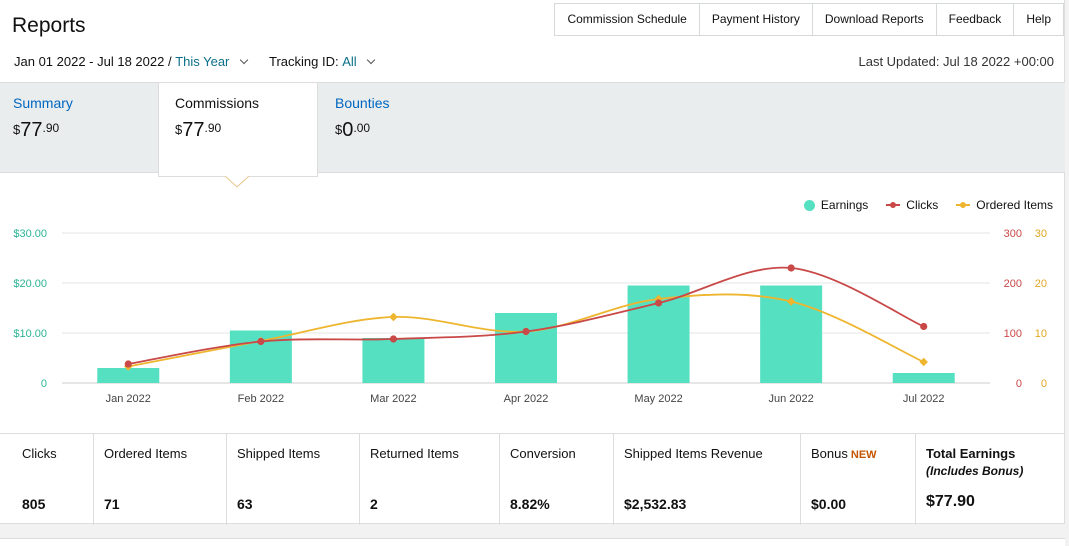  I want to click on last-updated: Last Updated: Jul 18 2022 +00:00, so click(956, 61).